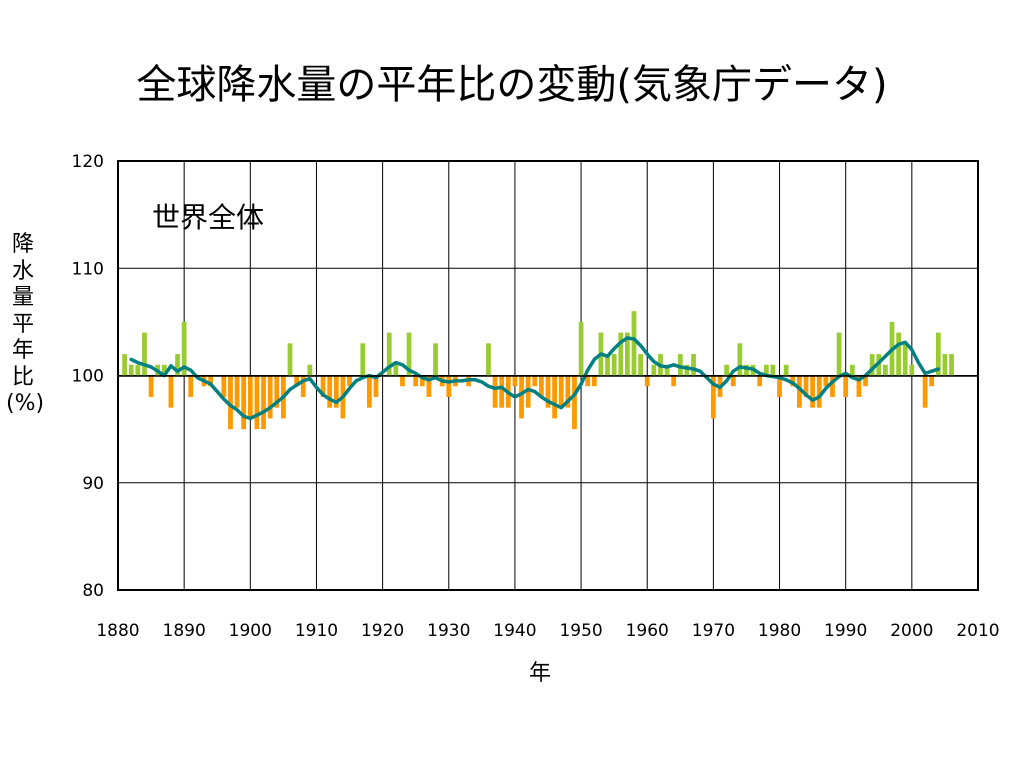 The height and width of the screenshot is (768, 1024). What do you see at coordinates (687, 370) in the screenshot?
I see `bar-1966` at bounding box center [687, 370].